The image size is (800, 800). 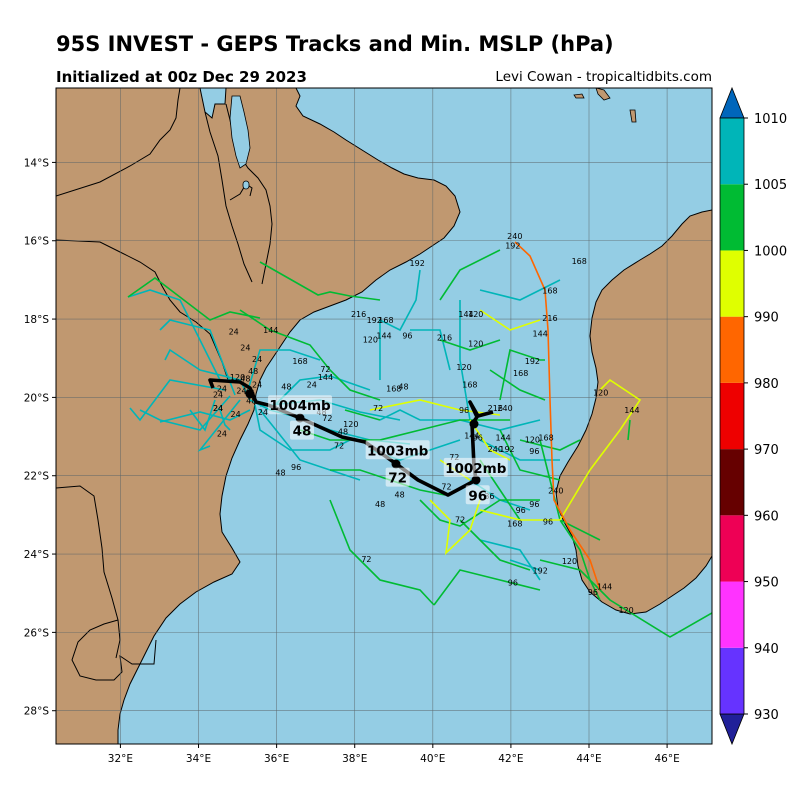 I want to click on colorbar-tick-label: 960, so click(x=766, y=516).